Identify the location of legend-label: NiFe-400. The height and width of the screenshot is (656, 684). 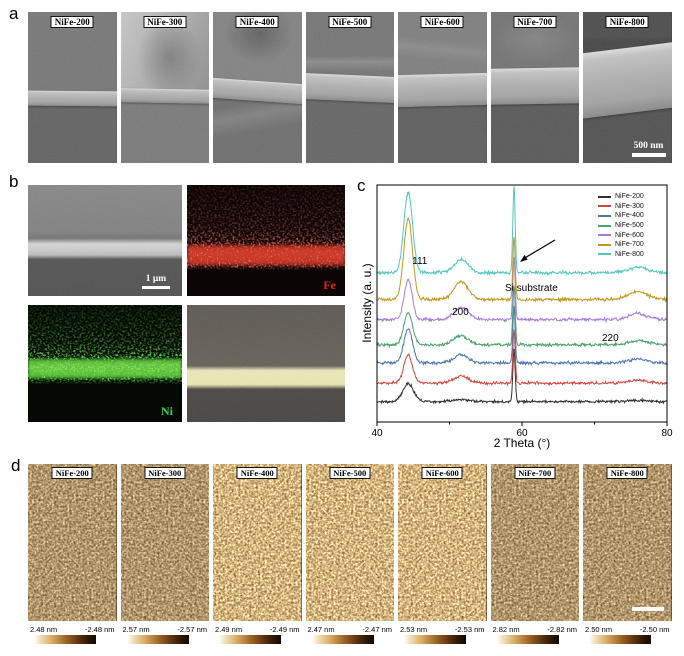
(629, 216).